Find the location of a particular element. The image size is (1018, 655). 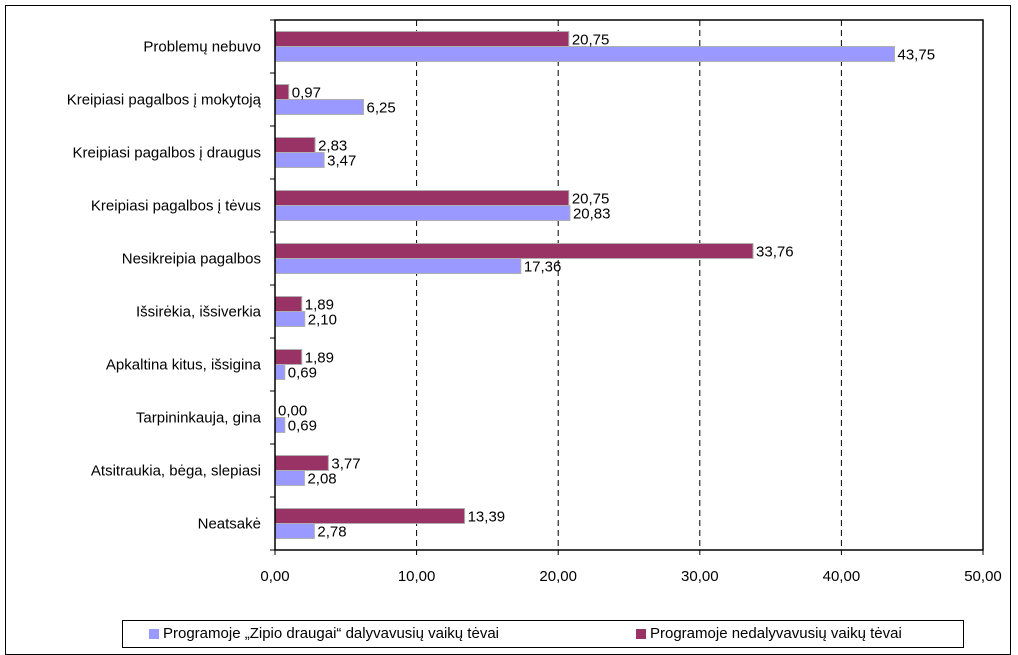

category-label: Kreipiasi pagalbos į tėvus is located at coordinates (176, 206).